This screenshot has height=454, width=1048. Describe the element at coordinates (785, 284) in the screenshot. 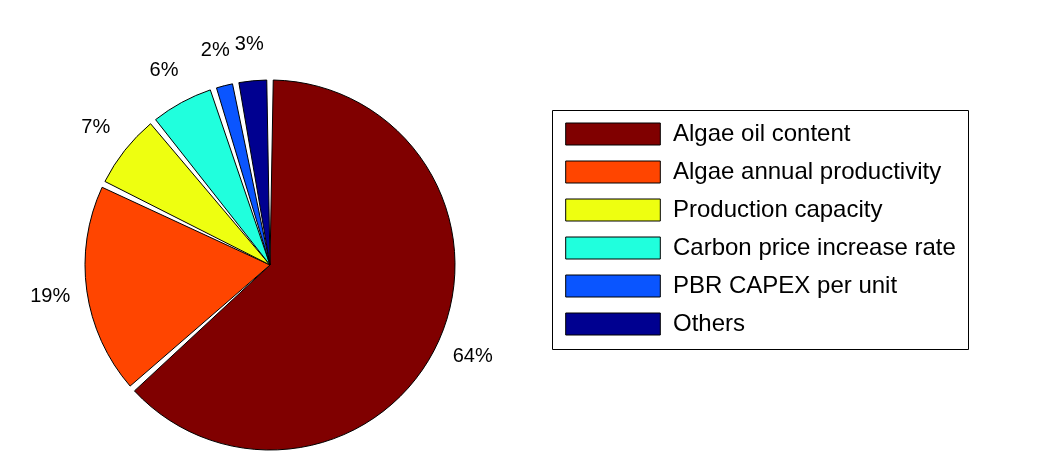

I see `legend-label: PBR CAPEX per unit` at that location.